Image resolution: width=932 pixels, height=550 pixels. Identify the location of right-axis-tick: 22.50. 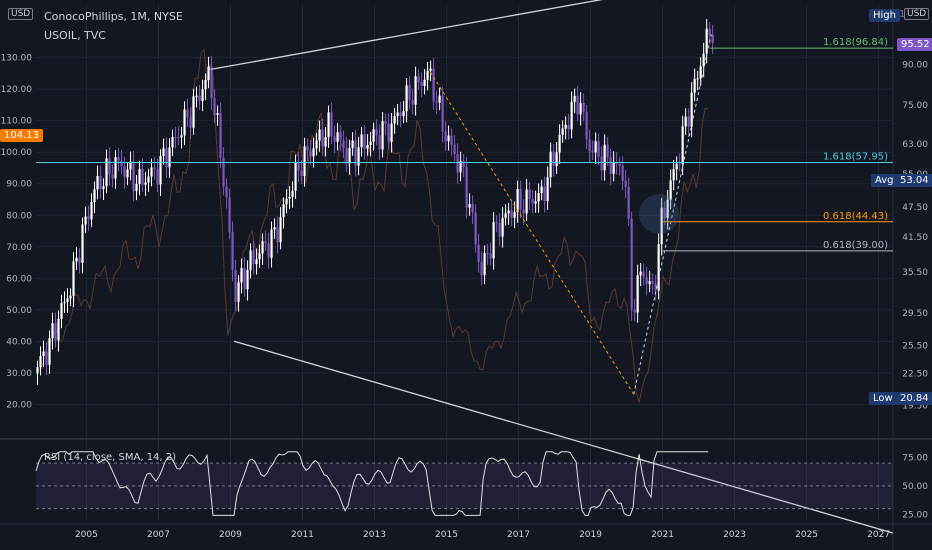
(915, 375).